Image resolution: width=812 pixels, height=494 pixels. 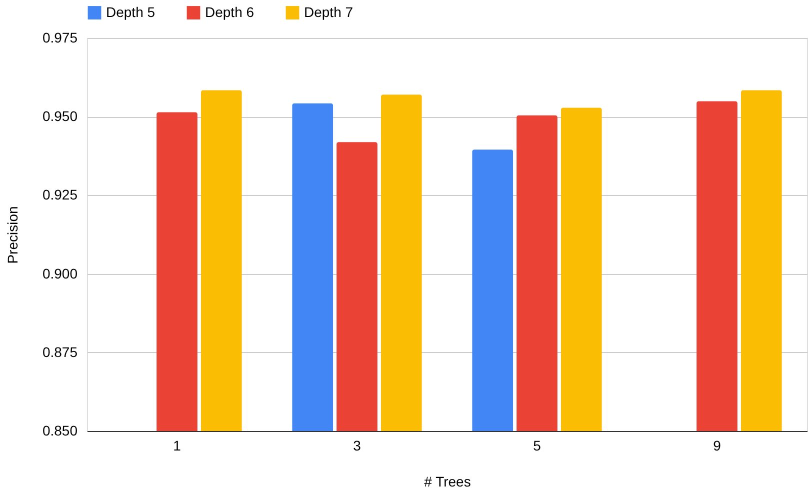 I want to click on legend-label: Depth 5, so click(x=131, y=12).